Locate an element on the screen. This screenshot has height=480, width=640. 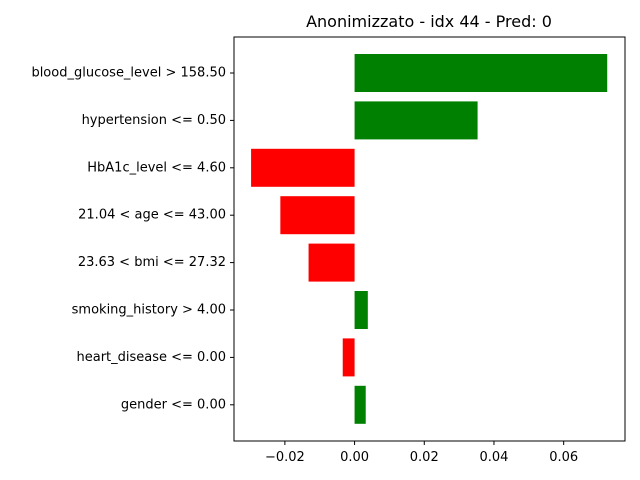
chart-title: Anonimizzato - idx 44 - Pred: 0 is located at coordinates (429, 21).